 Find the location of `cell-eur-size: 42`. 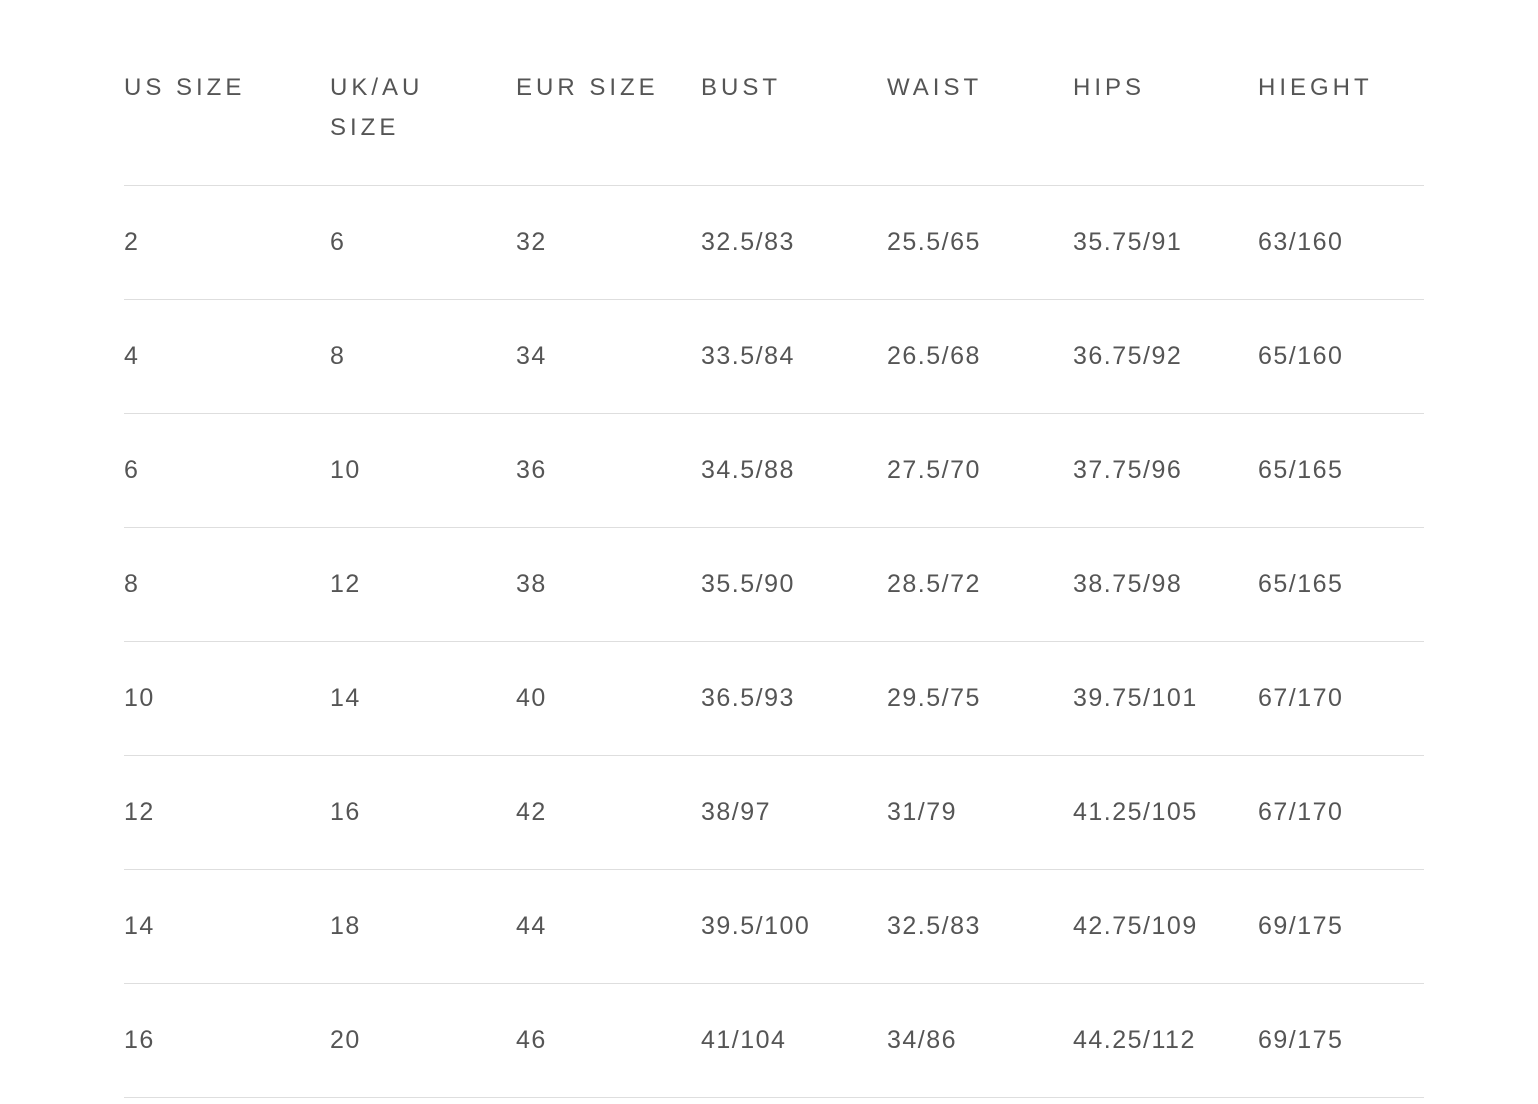

cell-eur-size: 42 is located at coordinates (531, 812).